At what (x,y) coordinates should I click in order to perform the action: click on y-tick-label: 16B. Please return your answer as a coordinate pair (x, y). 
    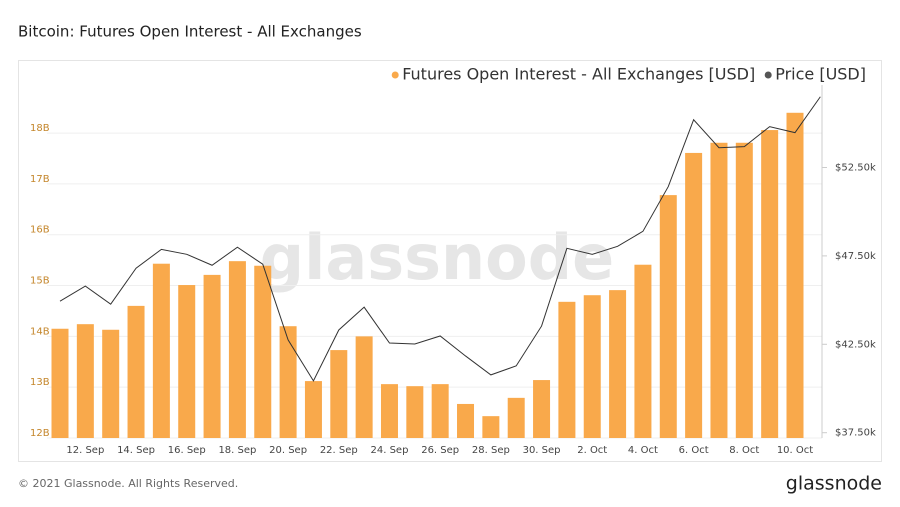
    Looking at the image, I should click on (40, 230).